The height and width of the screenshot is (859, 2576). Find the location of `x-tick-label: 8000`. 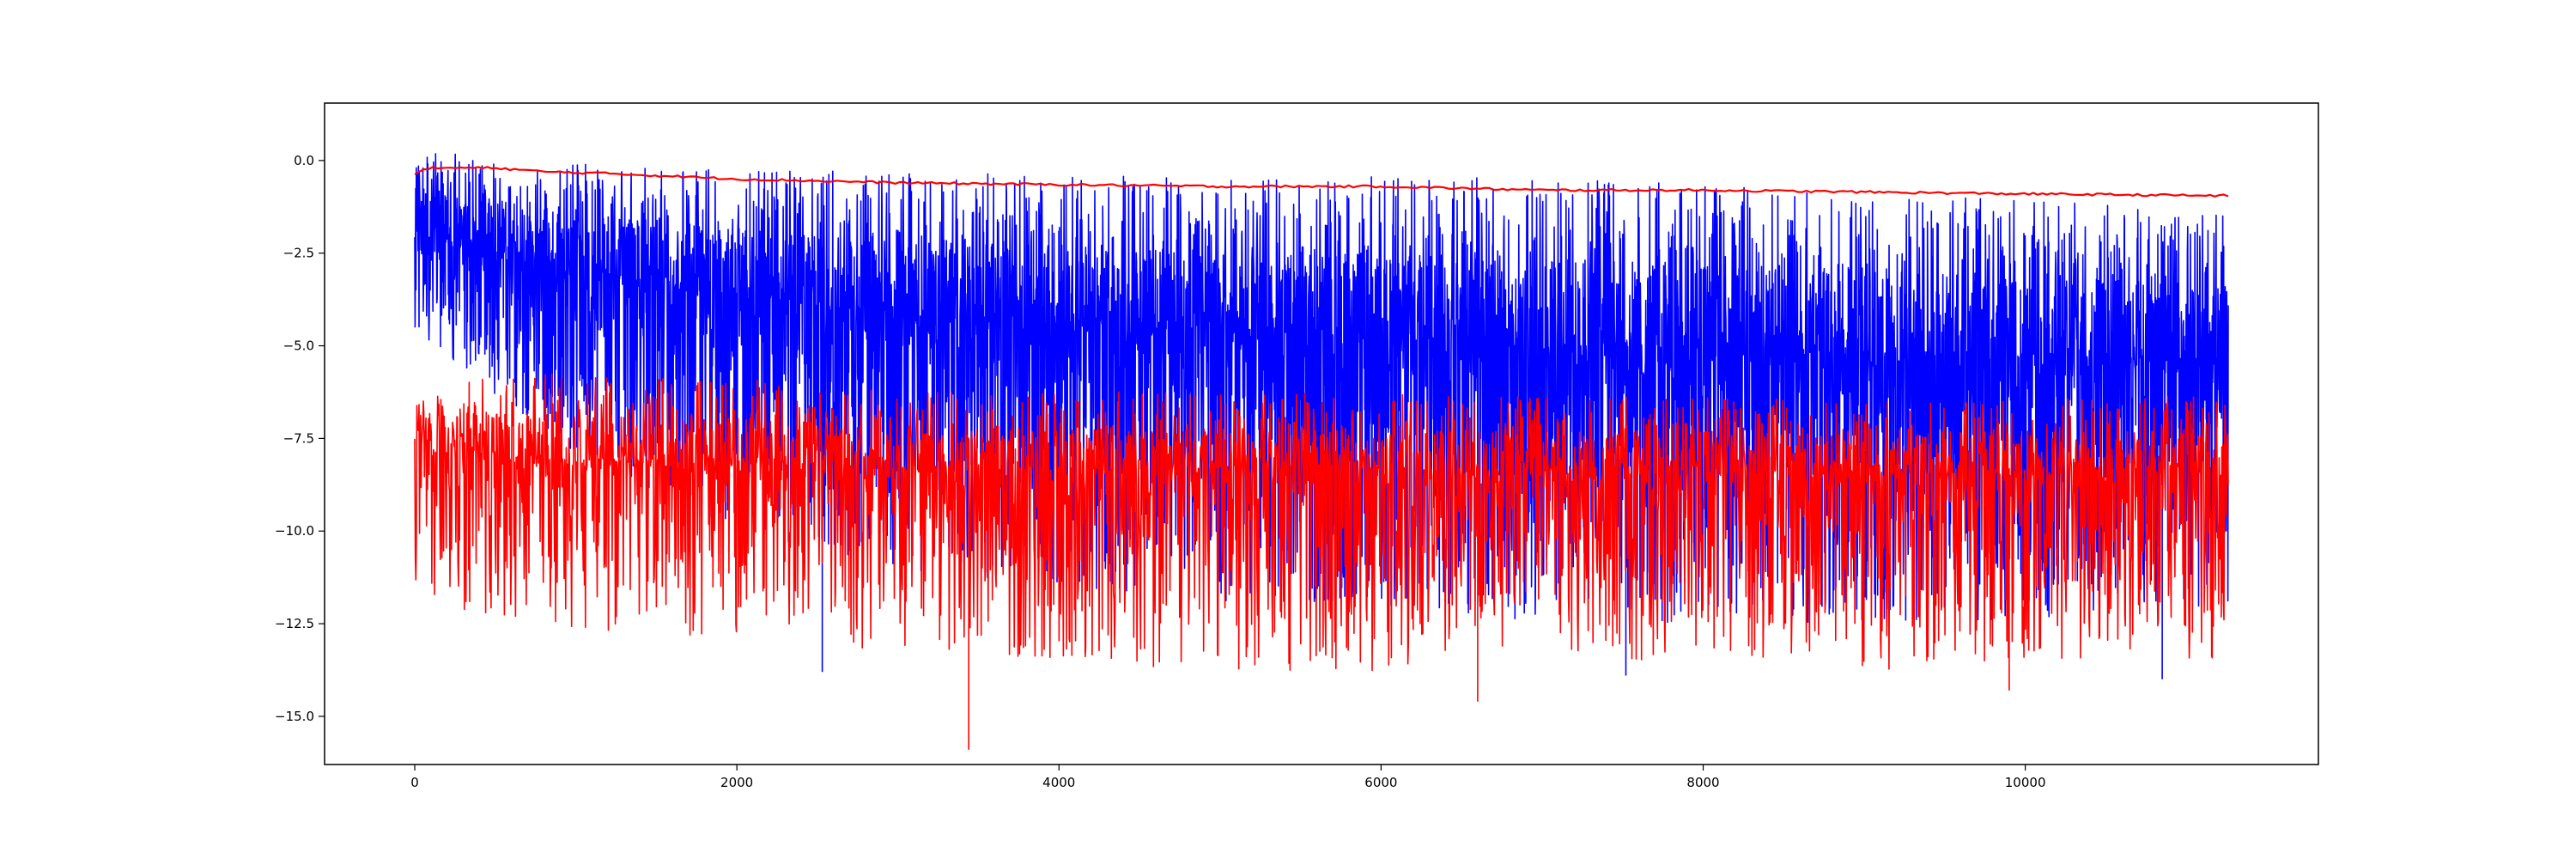

x-tick-label: 8000 is located at coordinates (1703, 783).